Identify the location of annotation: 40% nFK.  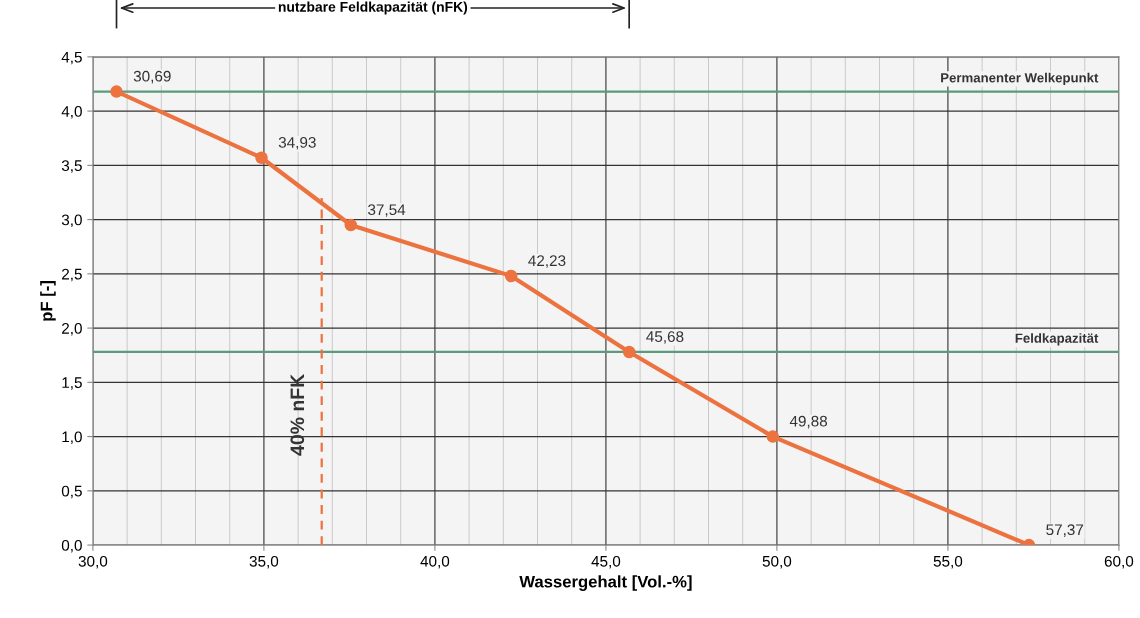
(297, 415).